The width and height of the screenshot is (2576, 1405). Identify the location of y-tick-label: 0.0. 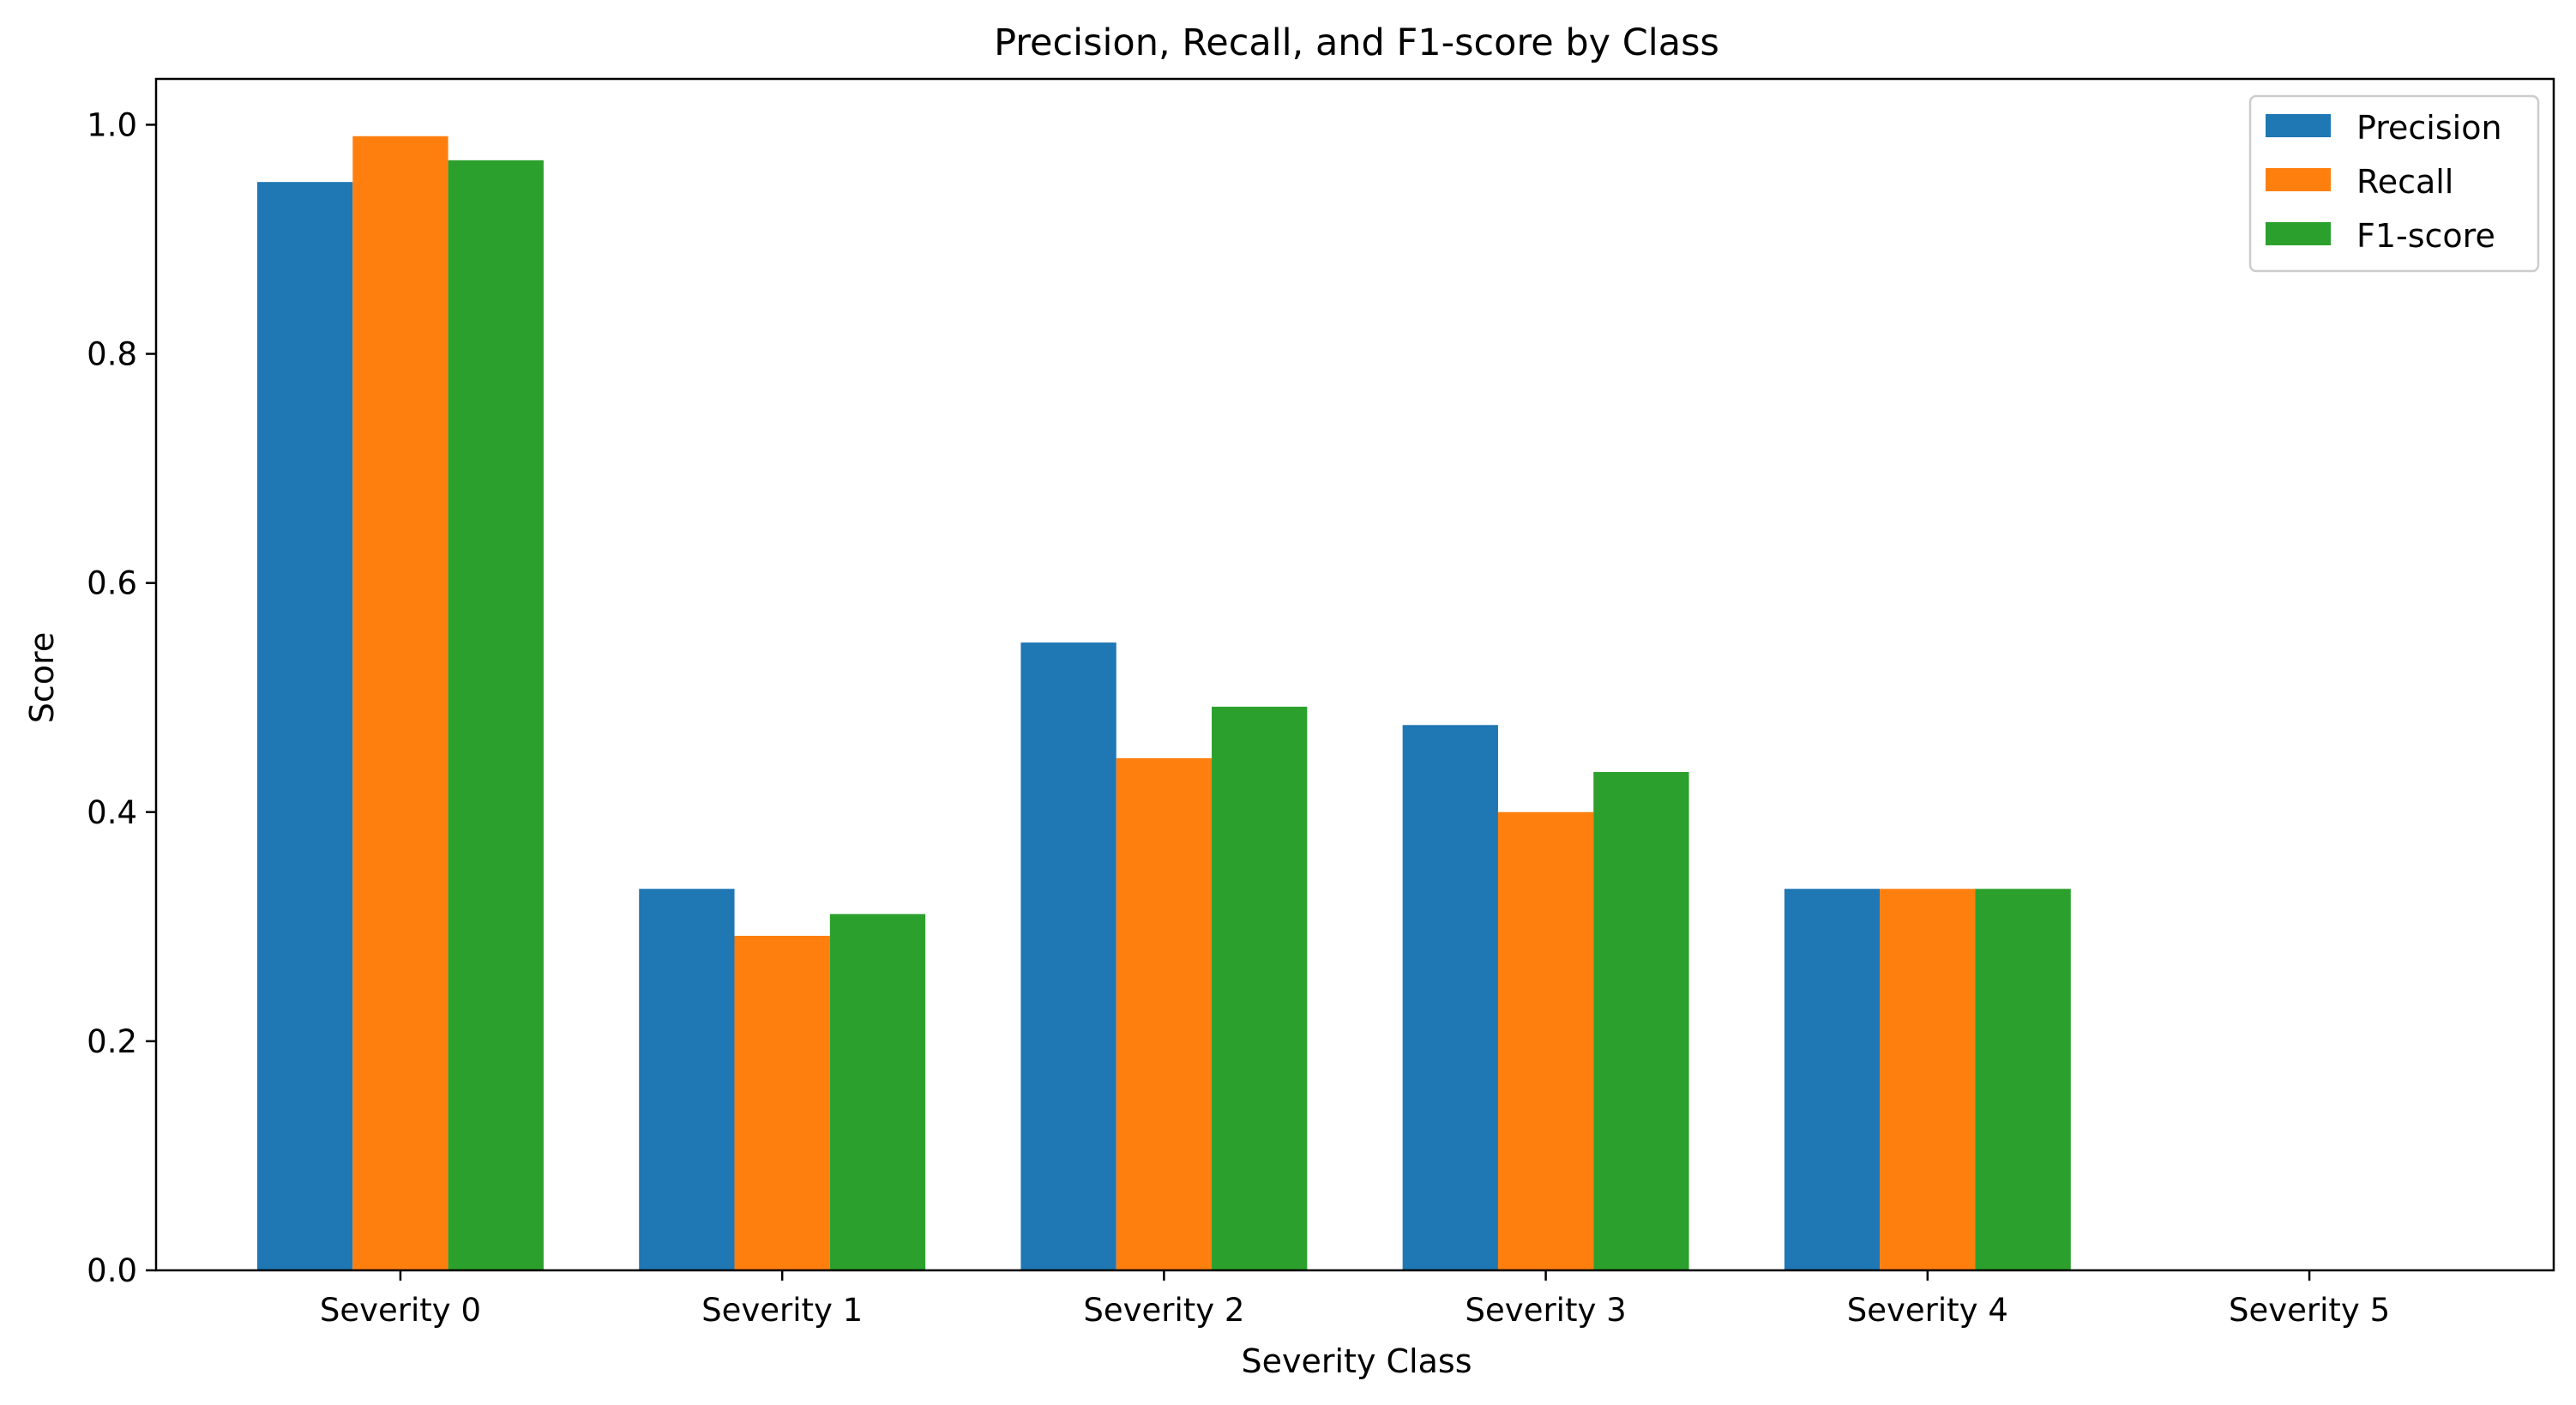
(112, 1270).